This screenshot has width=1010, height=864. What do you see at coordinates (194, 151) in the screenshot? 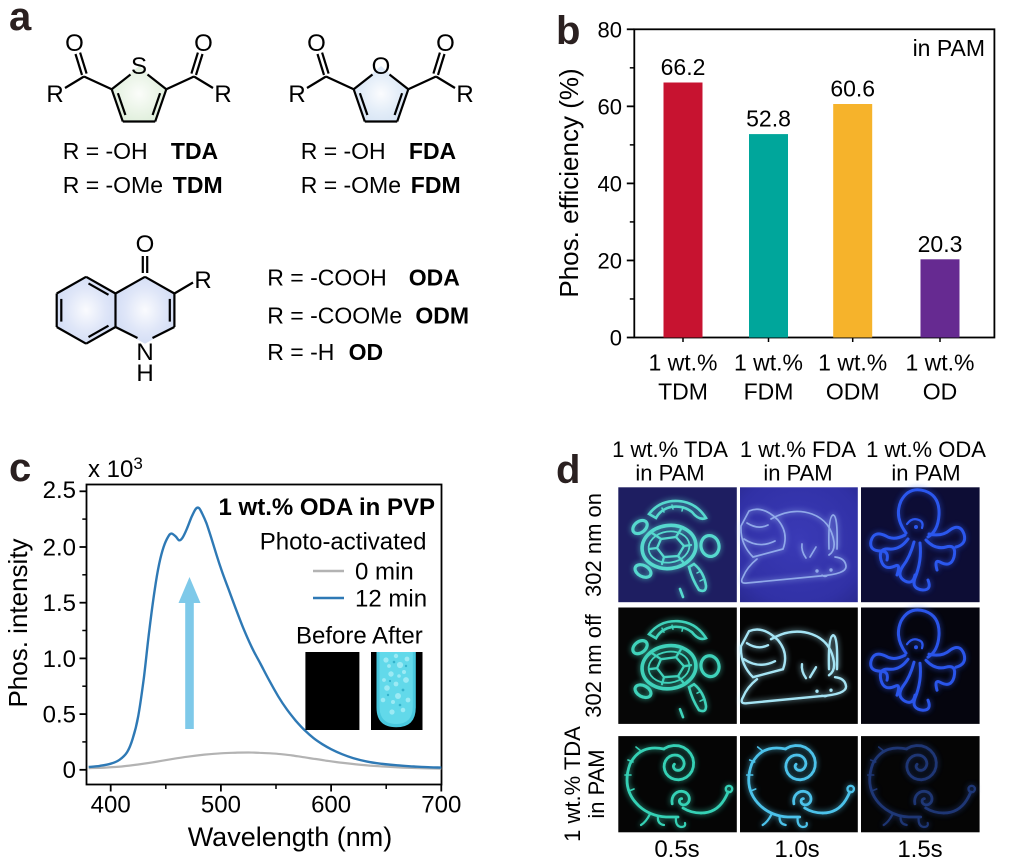
I see `svg-text: TDA` at bounding box center [194, 151].